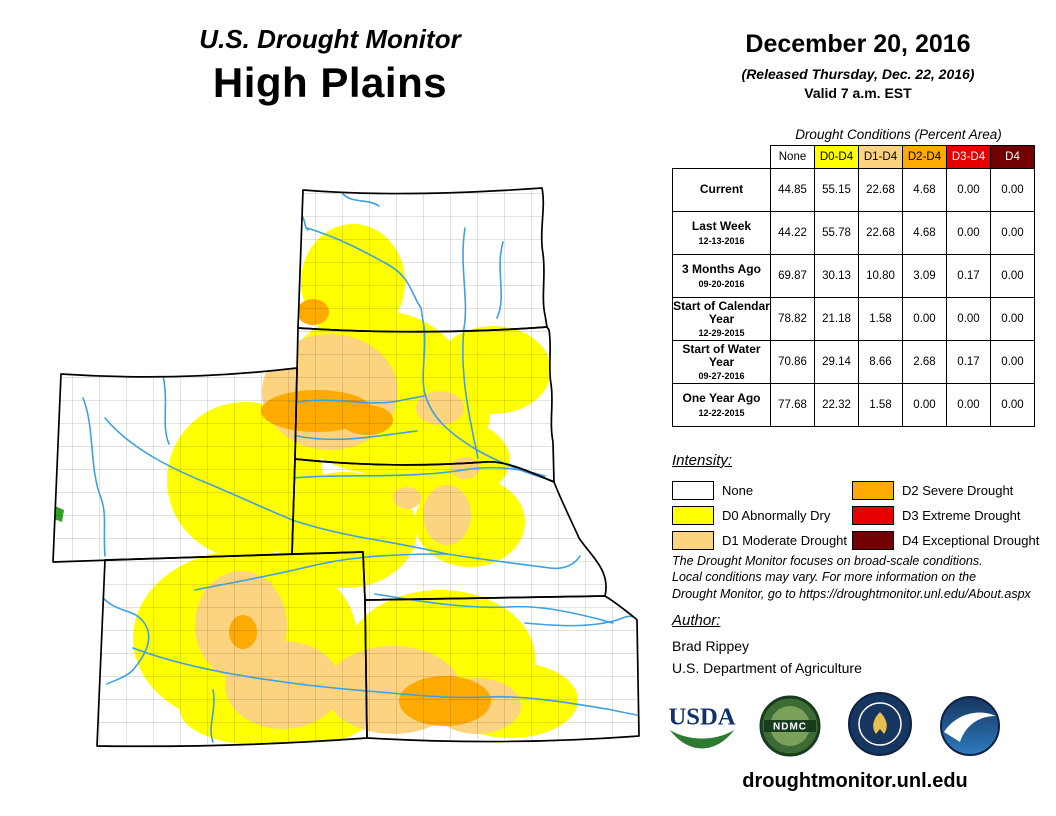 This screenshot has width=1056, height=816. I want to click on legend-item-none: None, so click(762, 490).